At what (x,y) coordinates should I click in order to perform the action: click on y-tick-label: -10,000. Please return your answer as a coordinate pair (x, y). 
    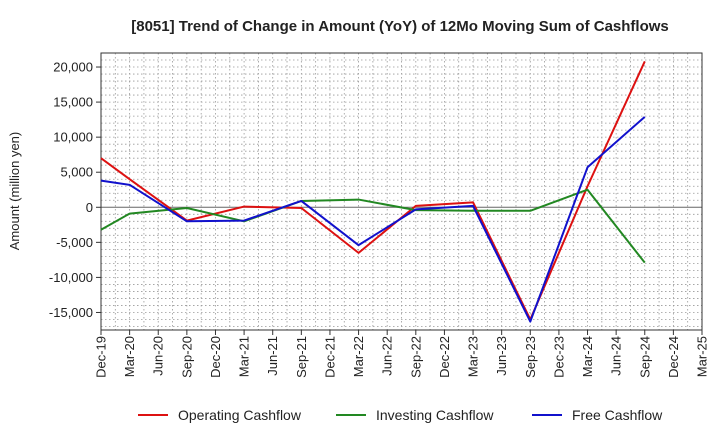
    Looking at the image, I should click on (71, 277).